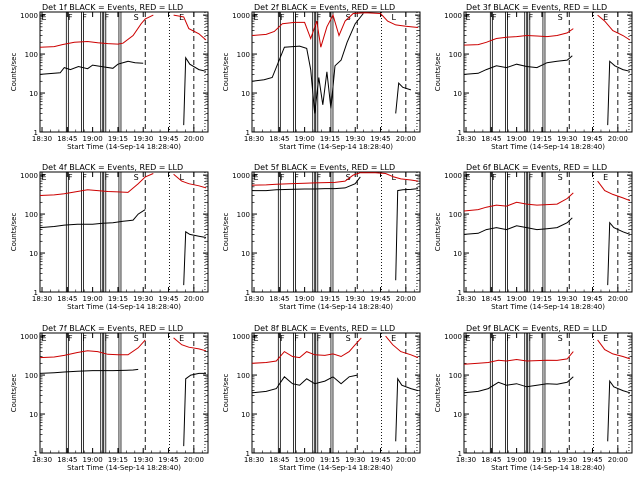 The width and height of the screenshot is (640, 484). What do you see at coordinates (536, 328) in the screenshot?
I see `plot-title: Det 9f BLACK = Events, RED = LLD` at bounding box center [536, 328].